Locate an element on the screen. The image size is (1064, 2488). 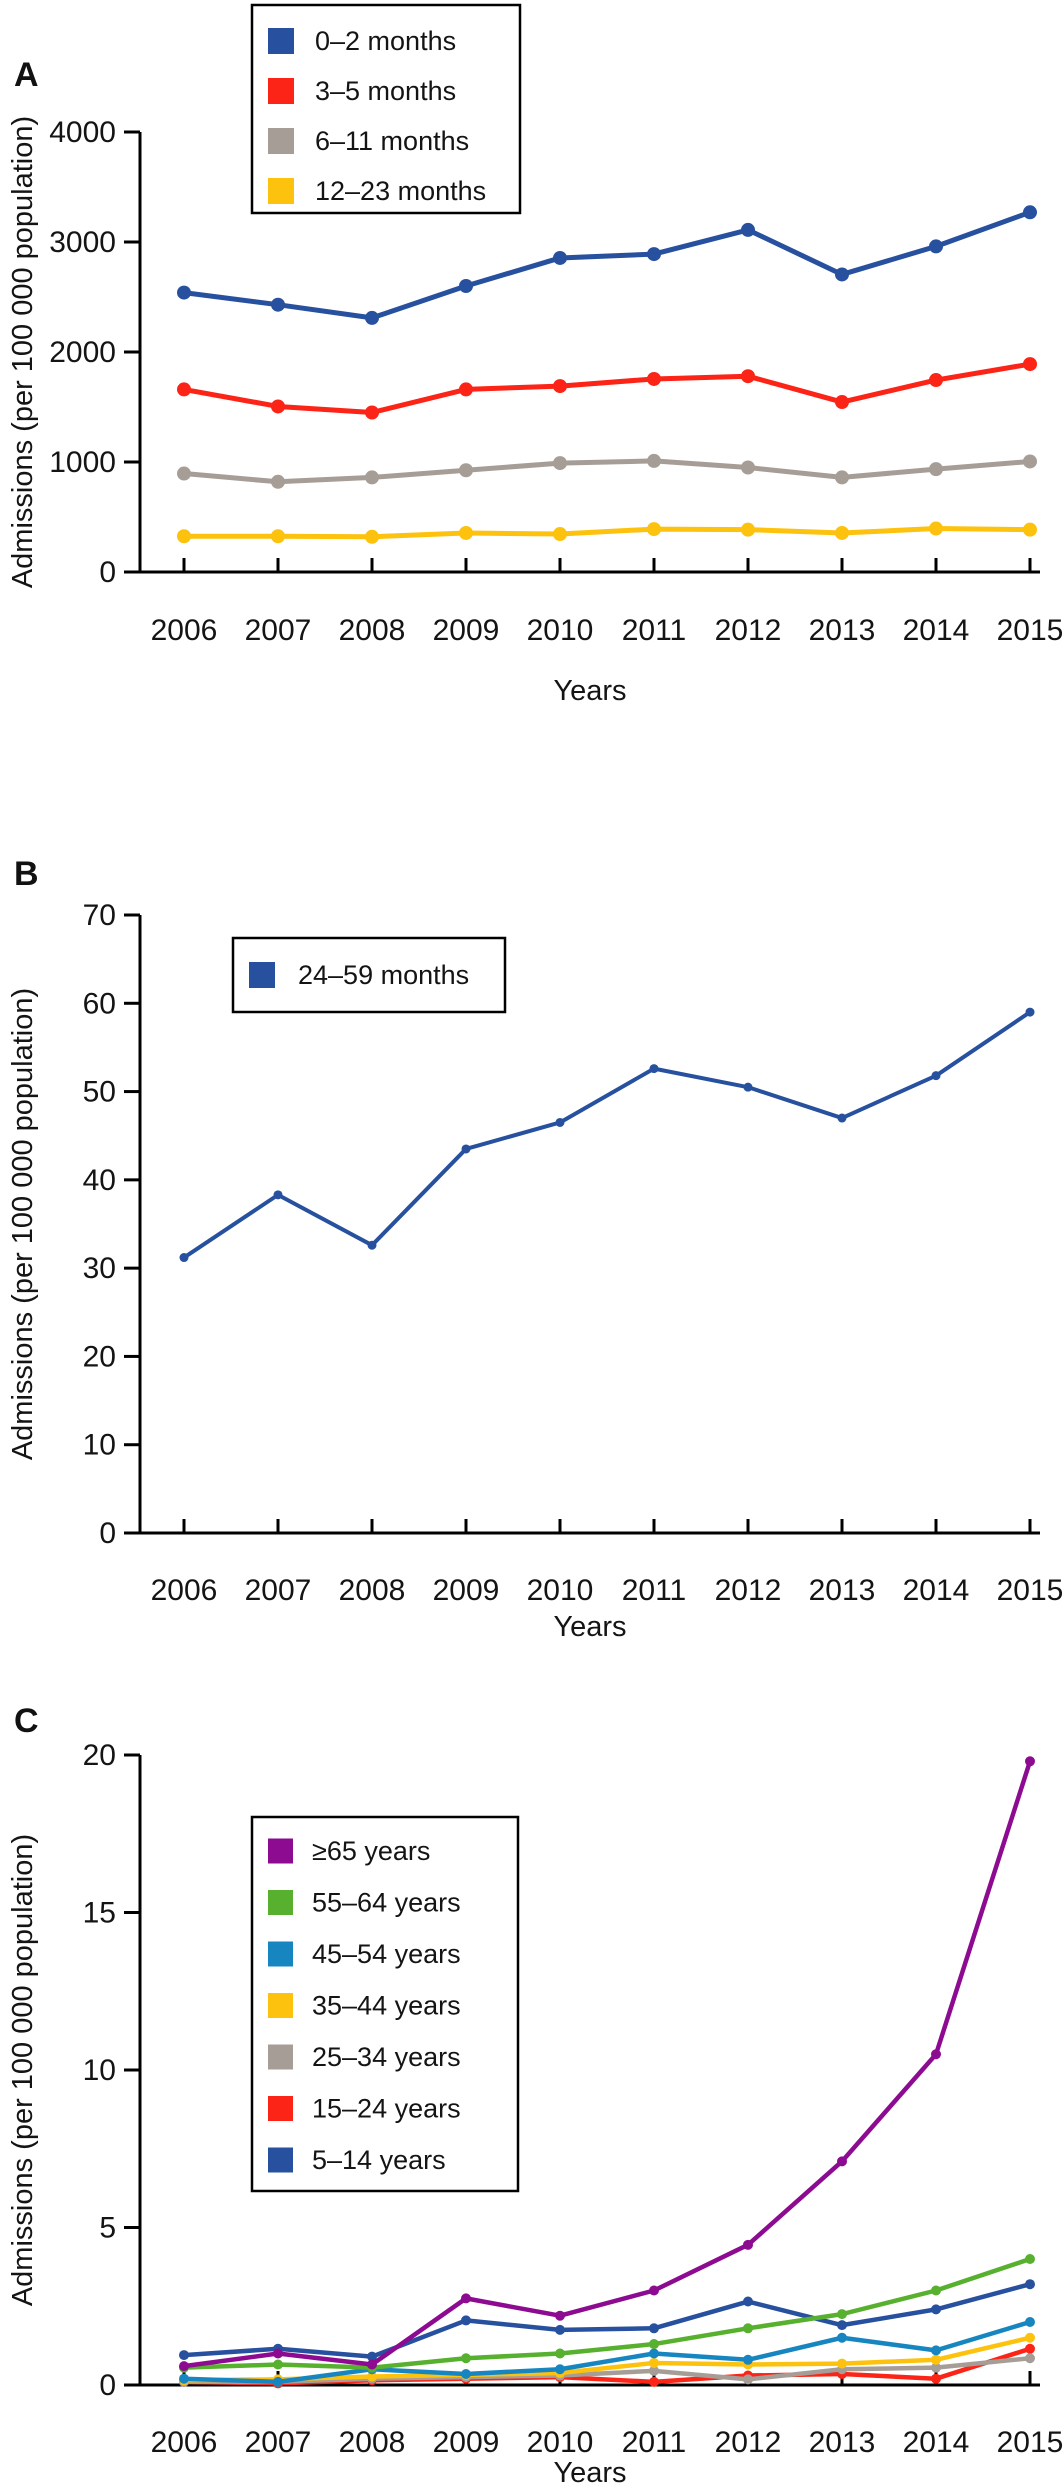
series-group is located at coordinates (607, 374).